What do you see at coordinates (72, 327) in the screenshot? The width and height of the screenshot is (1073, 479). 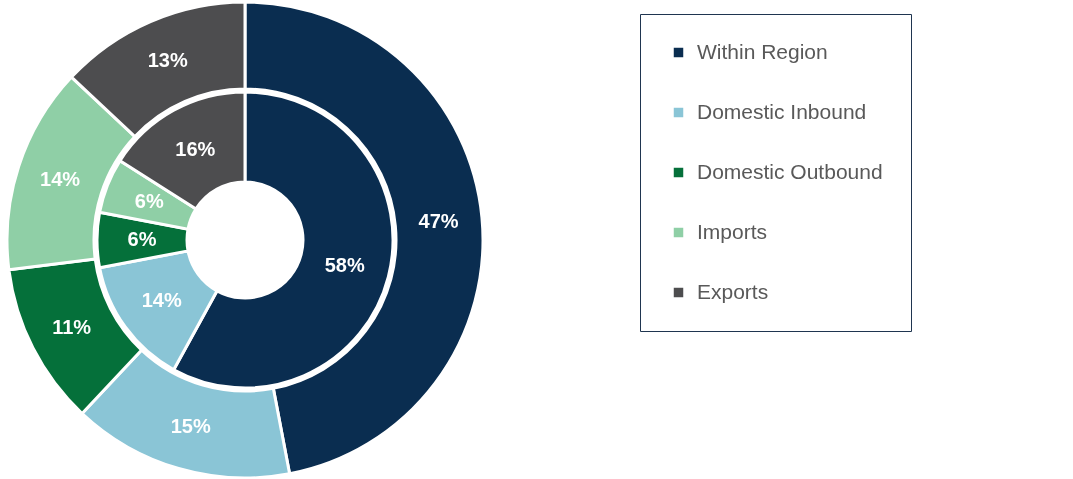 I see `data-label: 11%` at bounding box center [72, 327].